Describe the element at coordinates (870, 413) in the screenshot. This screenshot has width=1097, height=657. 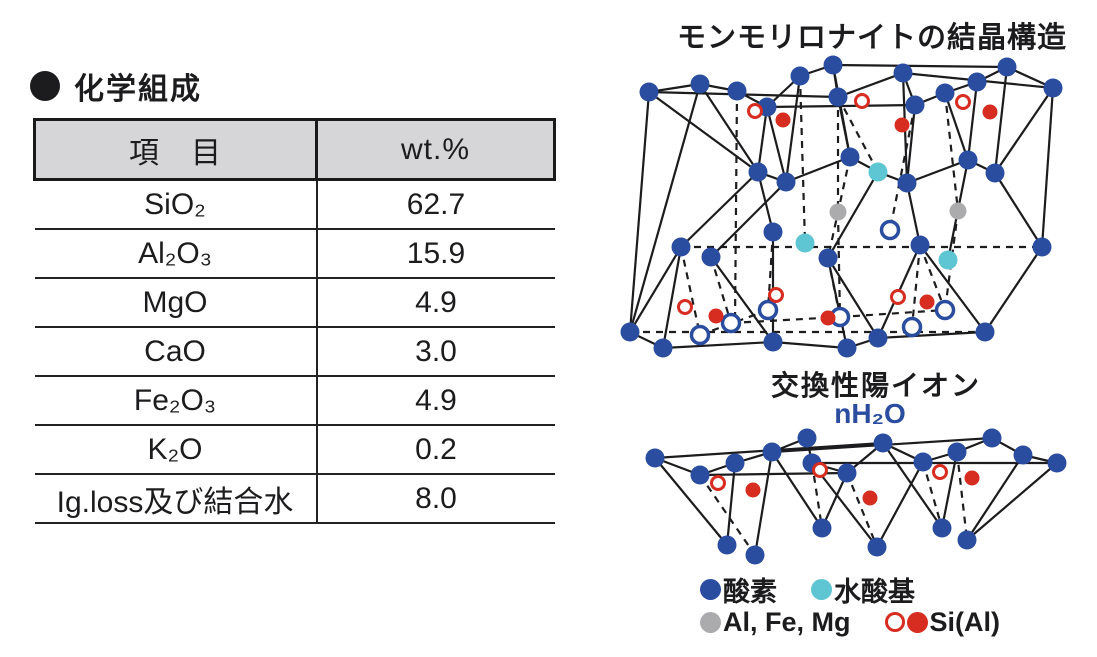
I see `nh2o-label: nH₂O` at that location.